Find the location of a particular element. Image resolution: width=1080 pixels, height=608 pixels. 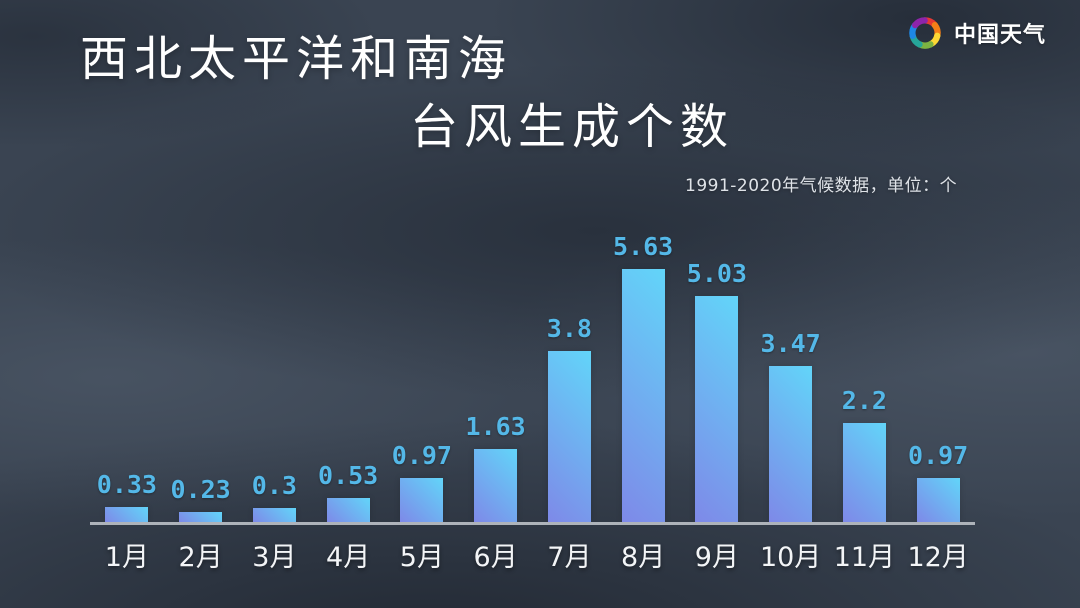

bar-value-label: 0.3 is located at coordinates (274, 485).